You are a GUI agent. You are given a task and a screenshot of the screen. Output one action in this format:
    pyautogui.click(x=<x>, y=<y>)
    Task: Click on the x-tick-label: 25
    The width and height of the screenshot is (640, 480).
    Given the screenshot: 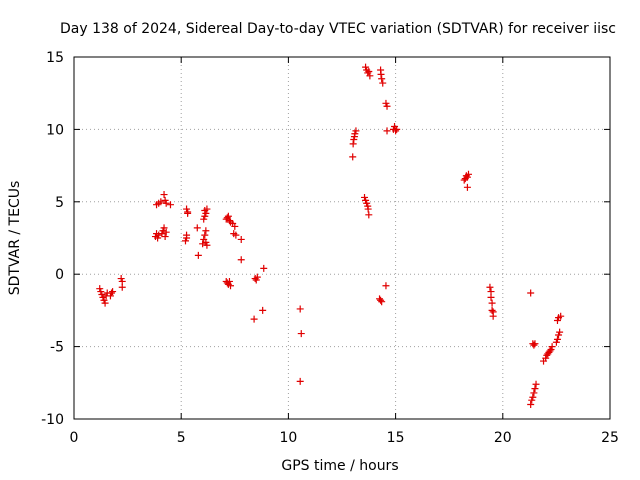 What is the action you would take?
    pyautogui.click(x=610, y=438)
    